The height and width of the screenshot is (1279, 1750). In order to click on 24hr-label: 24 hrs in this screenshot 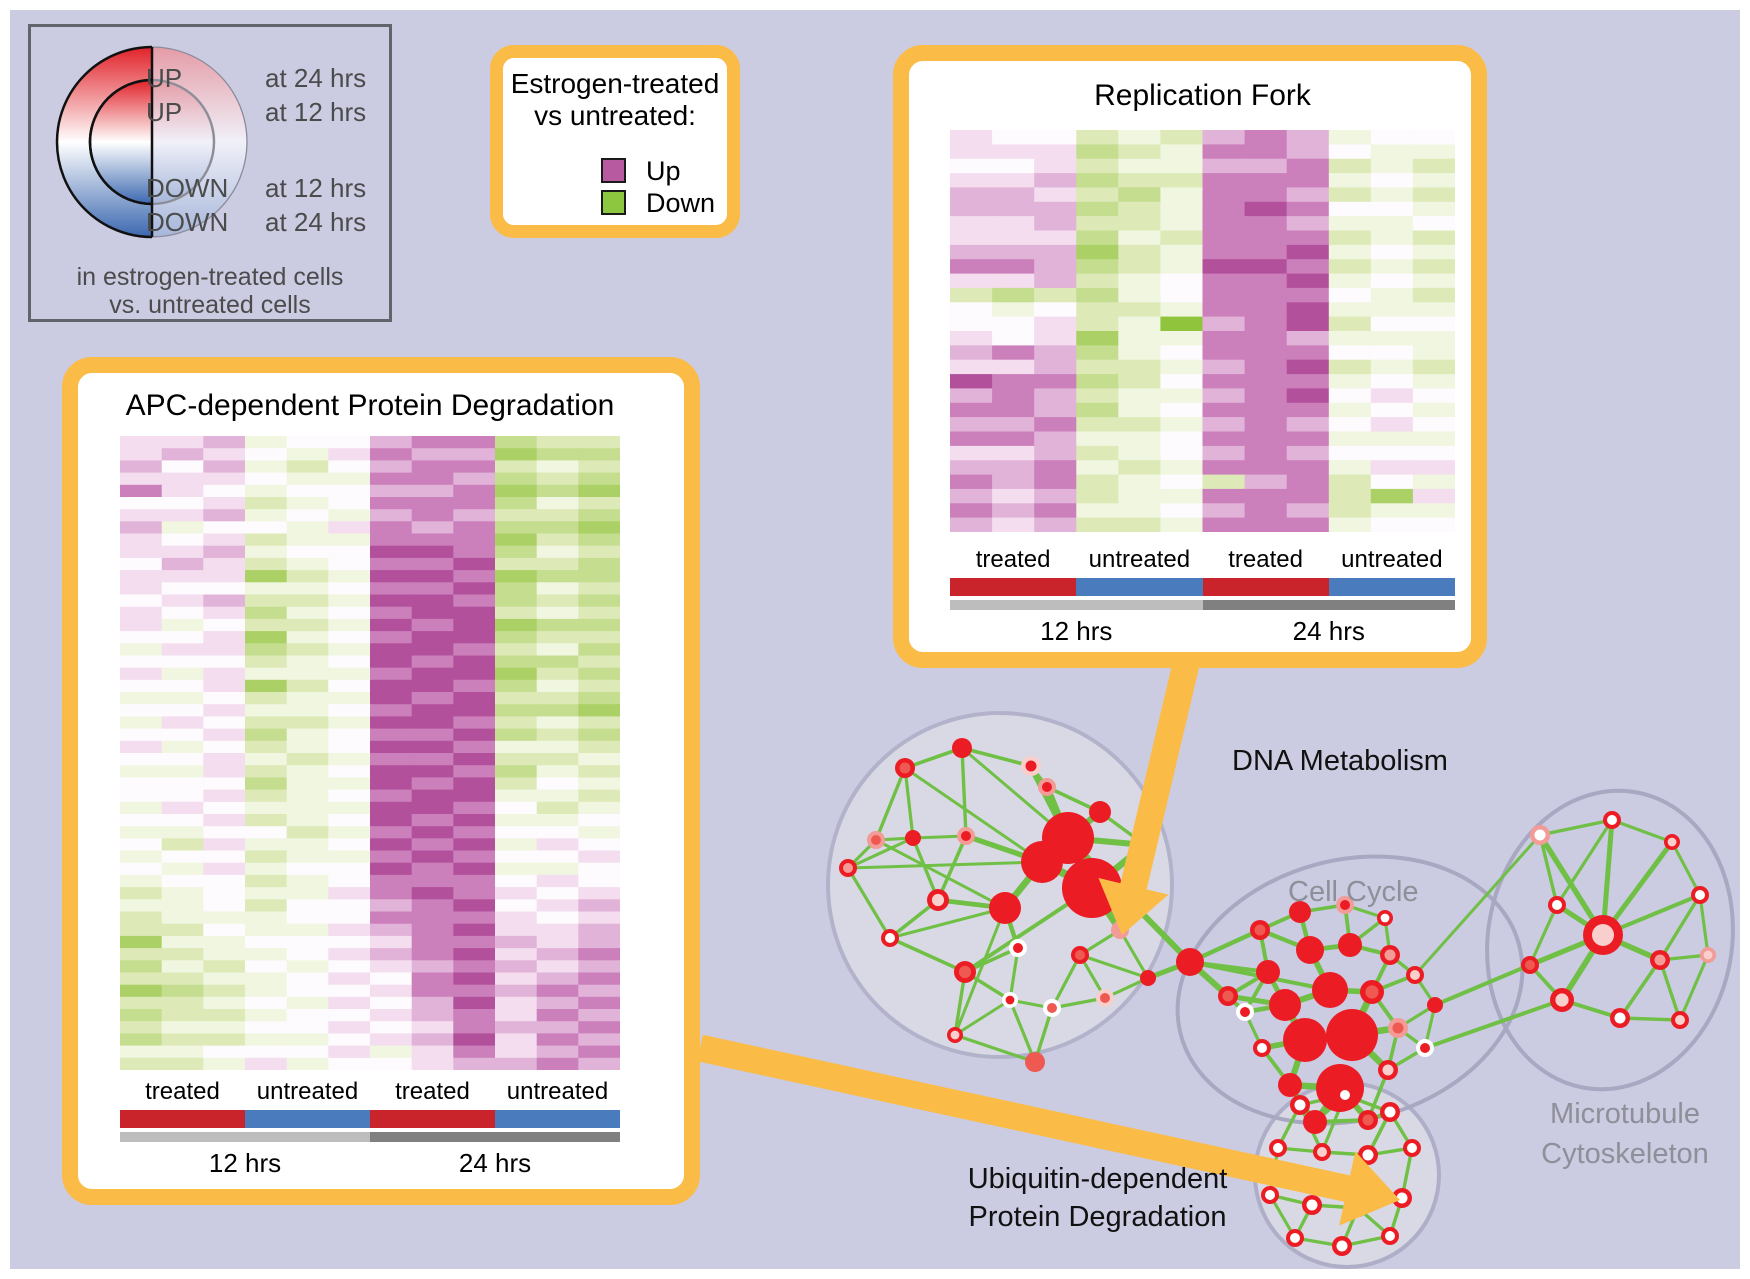, I will do `click(1328, 631)`.